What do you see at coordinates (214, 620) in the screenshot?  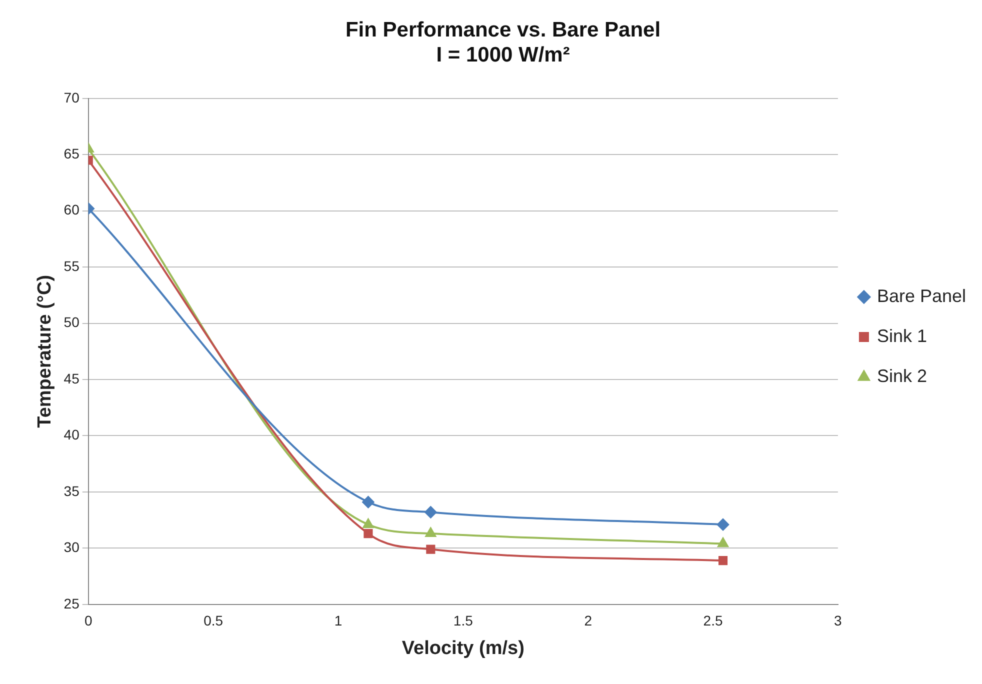 I see `x-tick-label: 0.5` at bounding box center [214, 620].